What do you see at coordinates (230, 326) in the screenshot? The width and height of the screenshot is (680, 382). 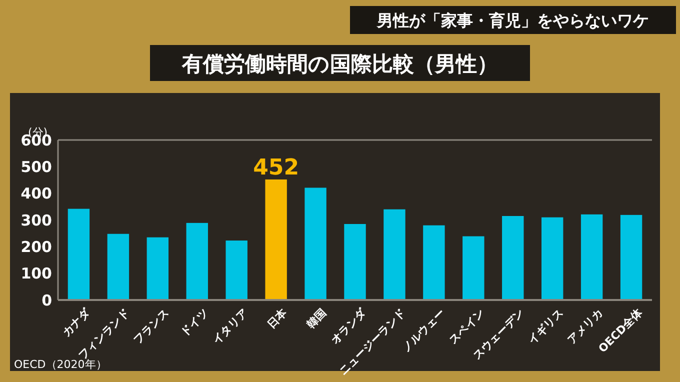 I see `x-tick-label: イタリア` at bounding box center [230, 326].